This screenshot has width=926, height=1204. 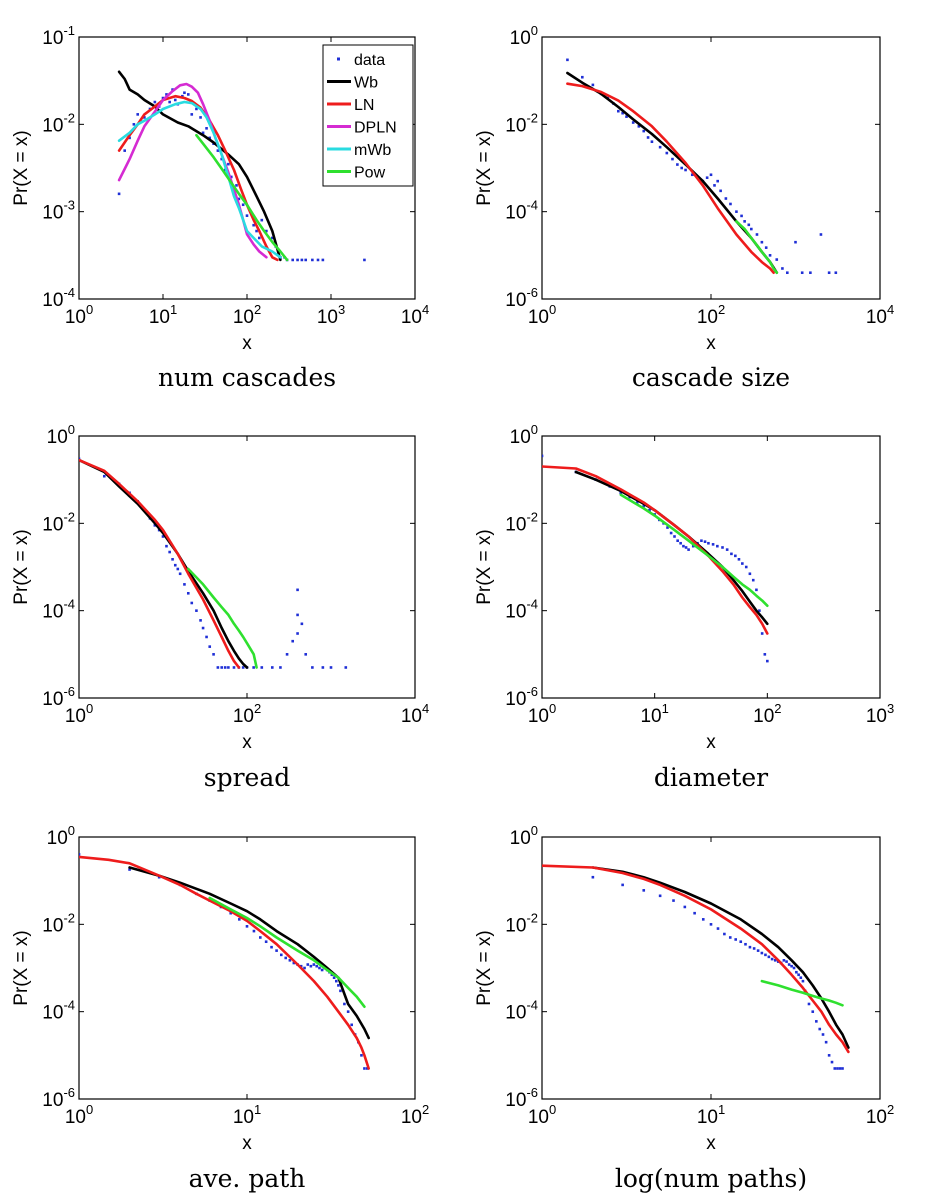 What do you see at coordinates (375, 128) in the screenshot?
I see `legend-label: DPLN` at bounding box center [375, 128].